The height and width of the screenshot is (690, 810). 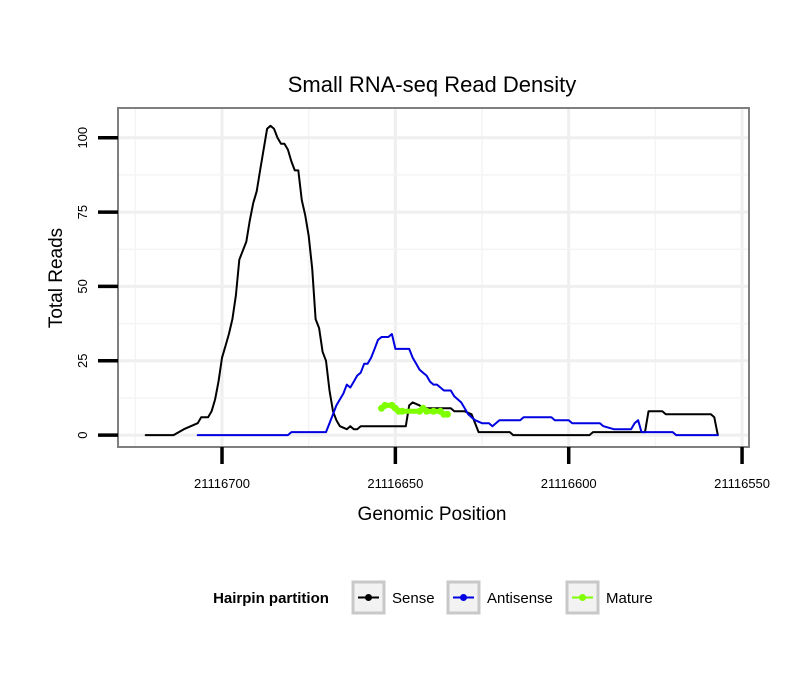 I want to click on x-tick-label: 21116650, so click(x=395, y=483).